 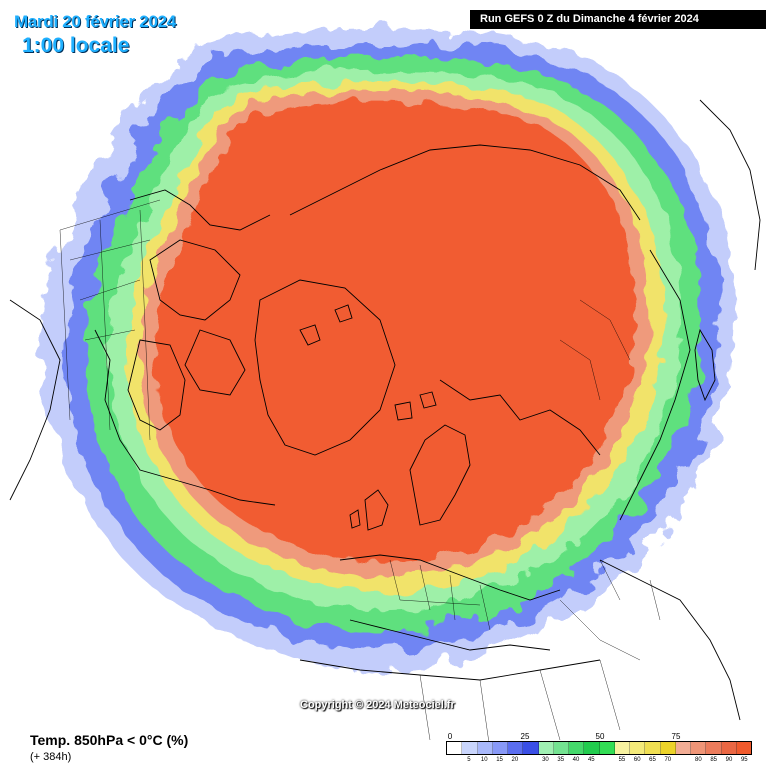 I want to click on coastline-hudson-bay, so click(x=156, y=385).